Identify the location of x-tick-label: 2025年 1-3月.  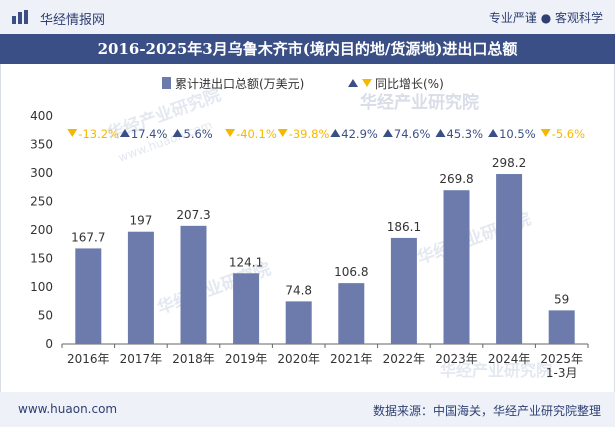
(561, 366).